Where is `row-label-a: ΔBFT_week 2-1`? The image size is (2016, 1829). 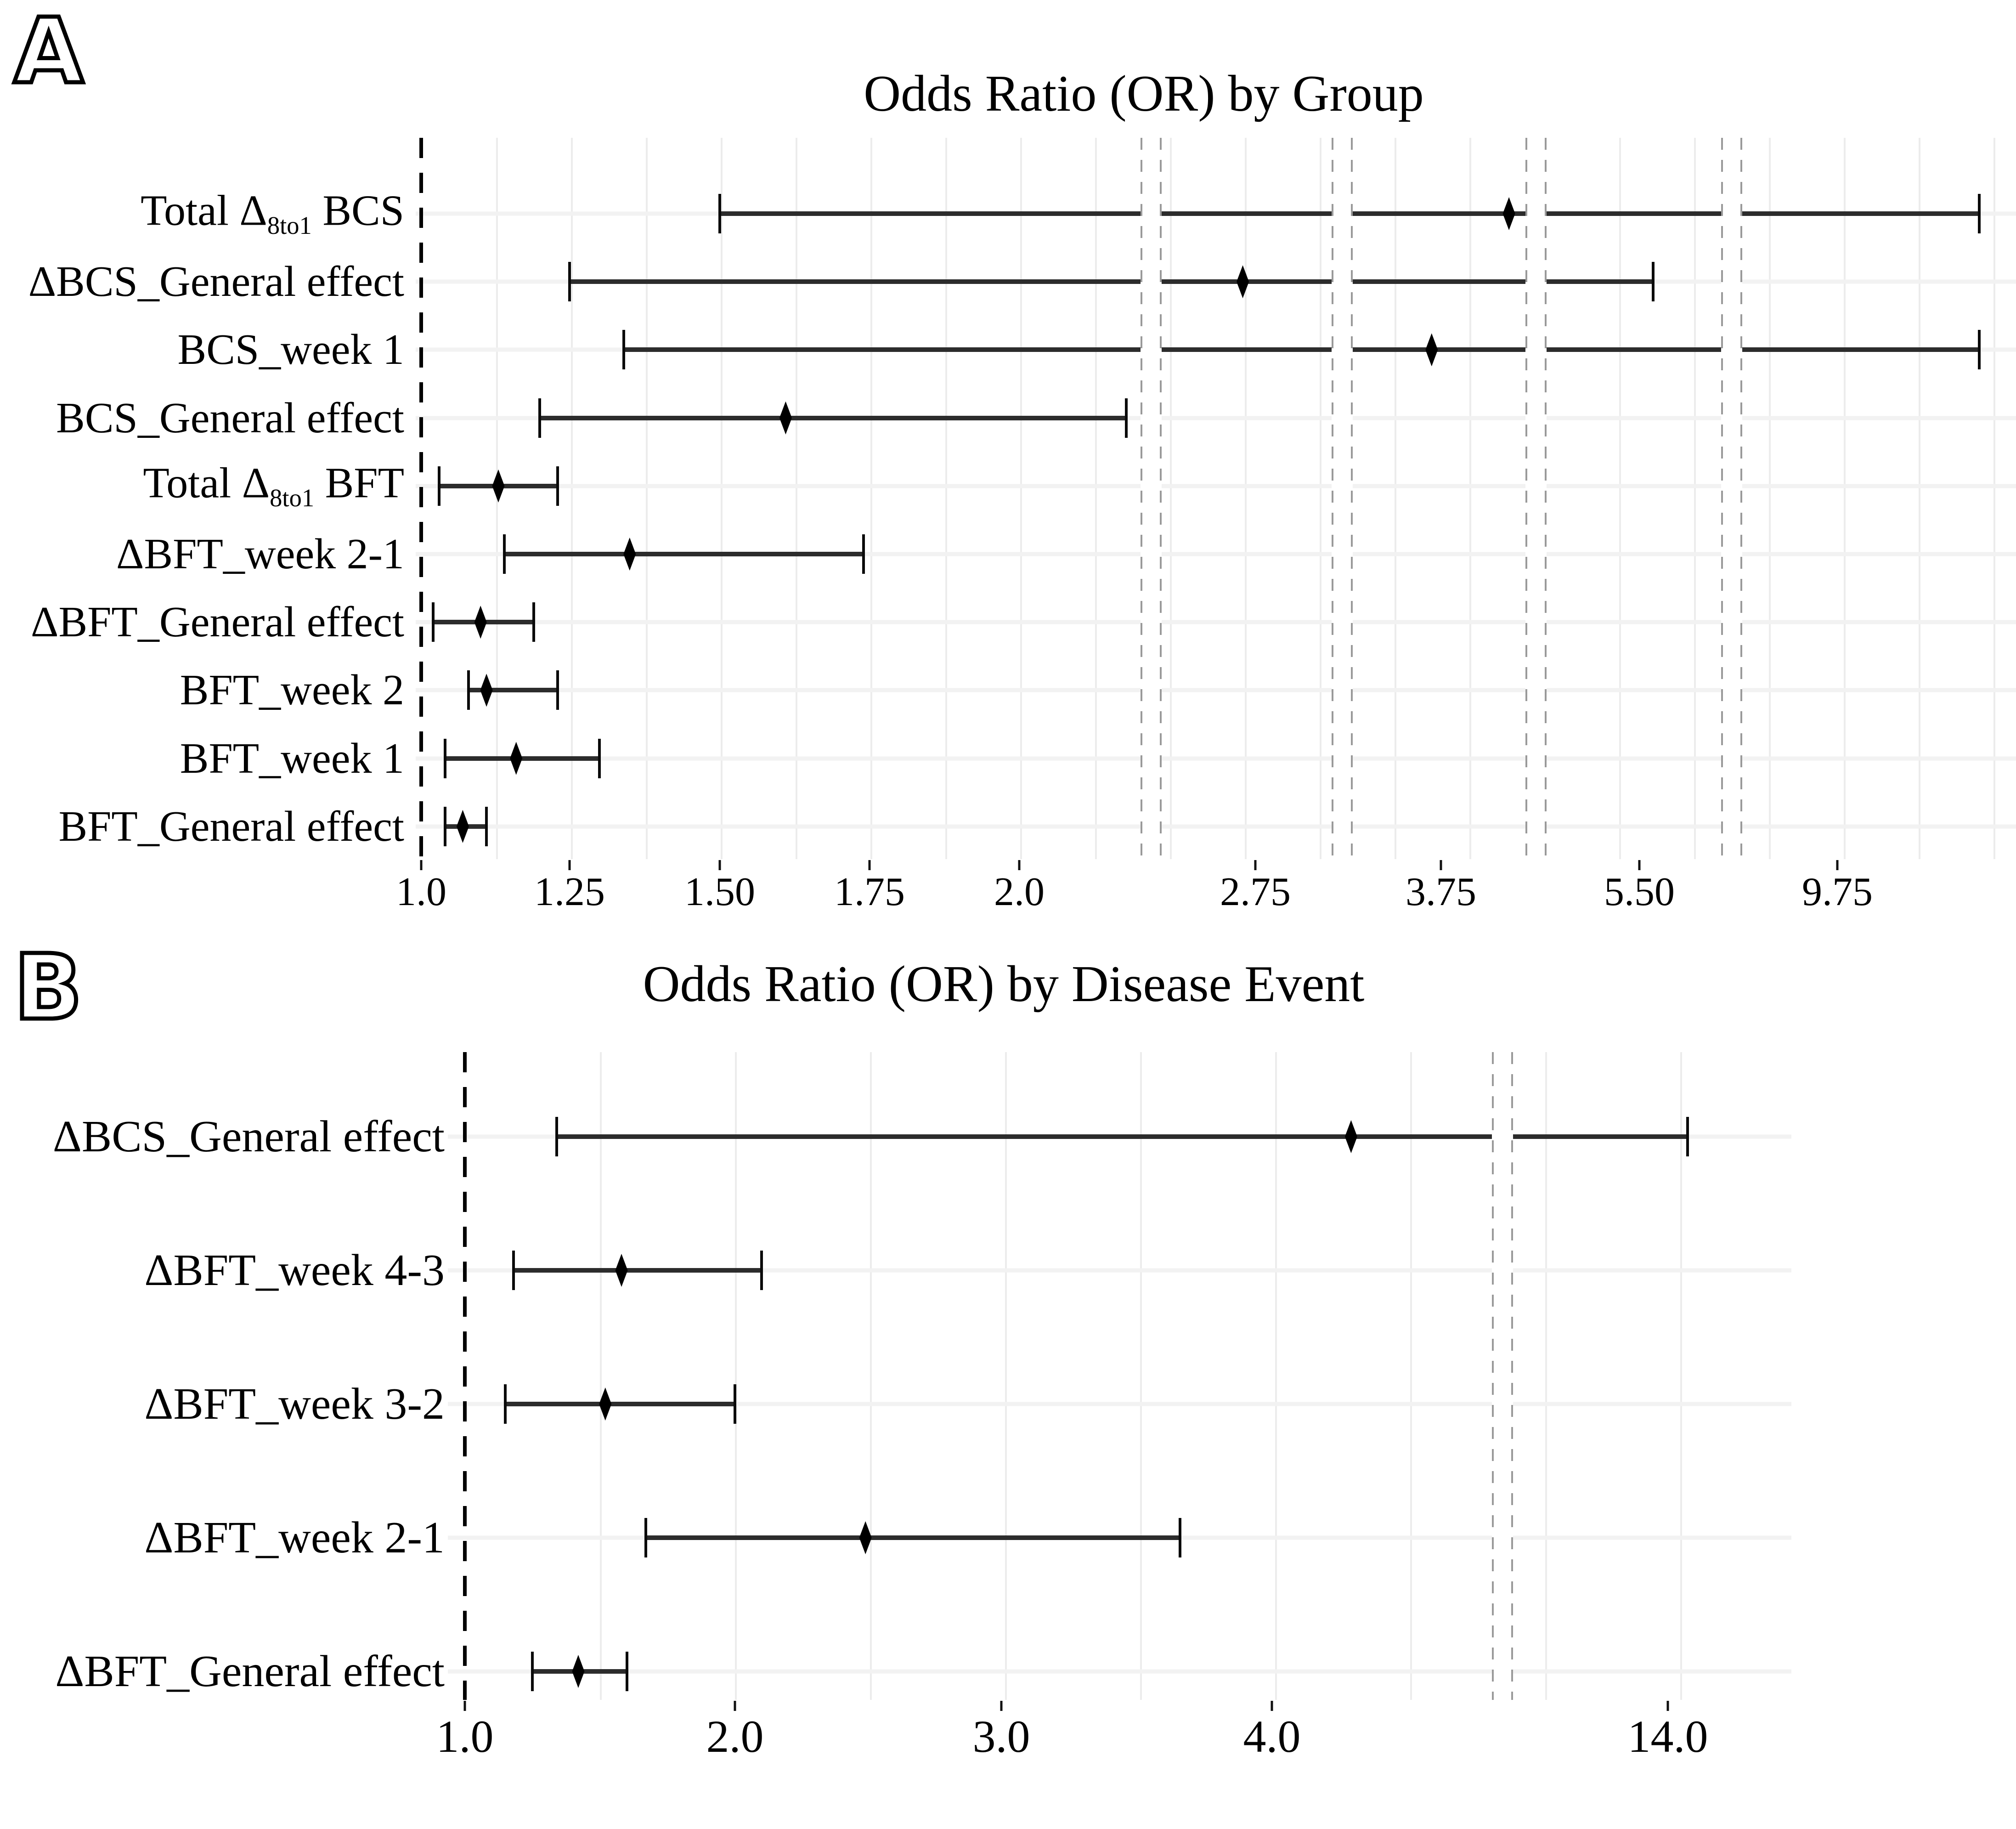
row-label-a: ΔBFT_week 2-1 is located at coordinates (260, 554).